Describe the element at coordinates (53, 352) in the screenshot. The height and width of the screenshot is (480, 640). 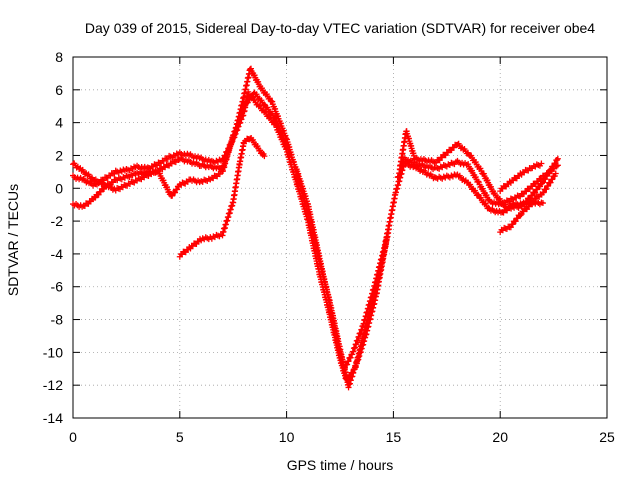
I see `y-tick-label: -10` at that location.